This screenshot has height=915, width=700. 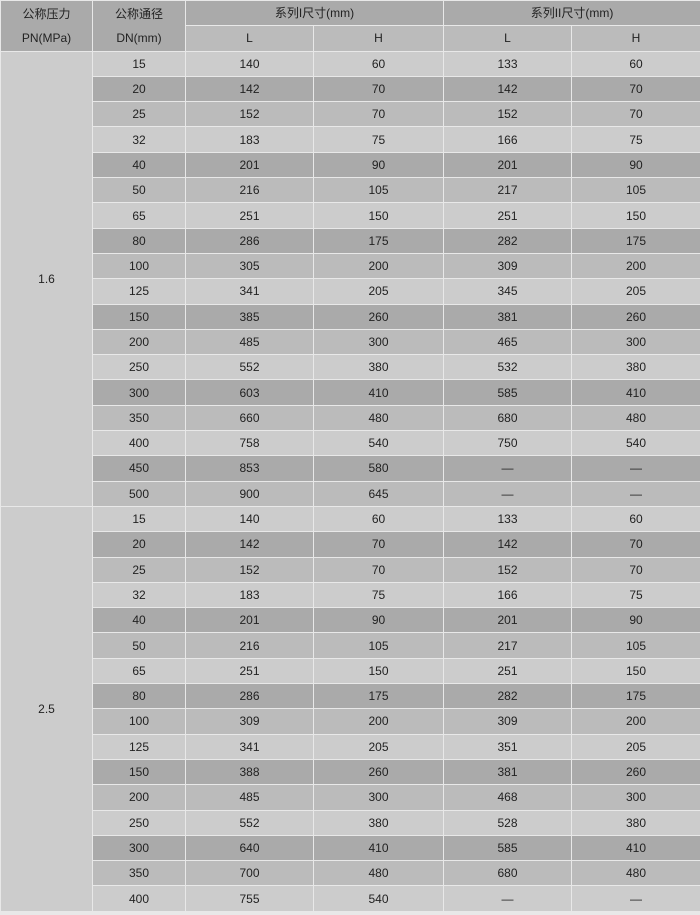 What do you see at coordinates (139, 215) in the screenshot?
I see `dn-cell: 65` at bounding box center [139, 215].